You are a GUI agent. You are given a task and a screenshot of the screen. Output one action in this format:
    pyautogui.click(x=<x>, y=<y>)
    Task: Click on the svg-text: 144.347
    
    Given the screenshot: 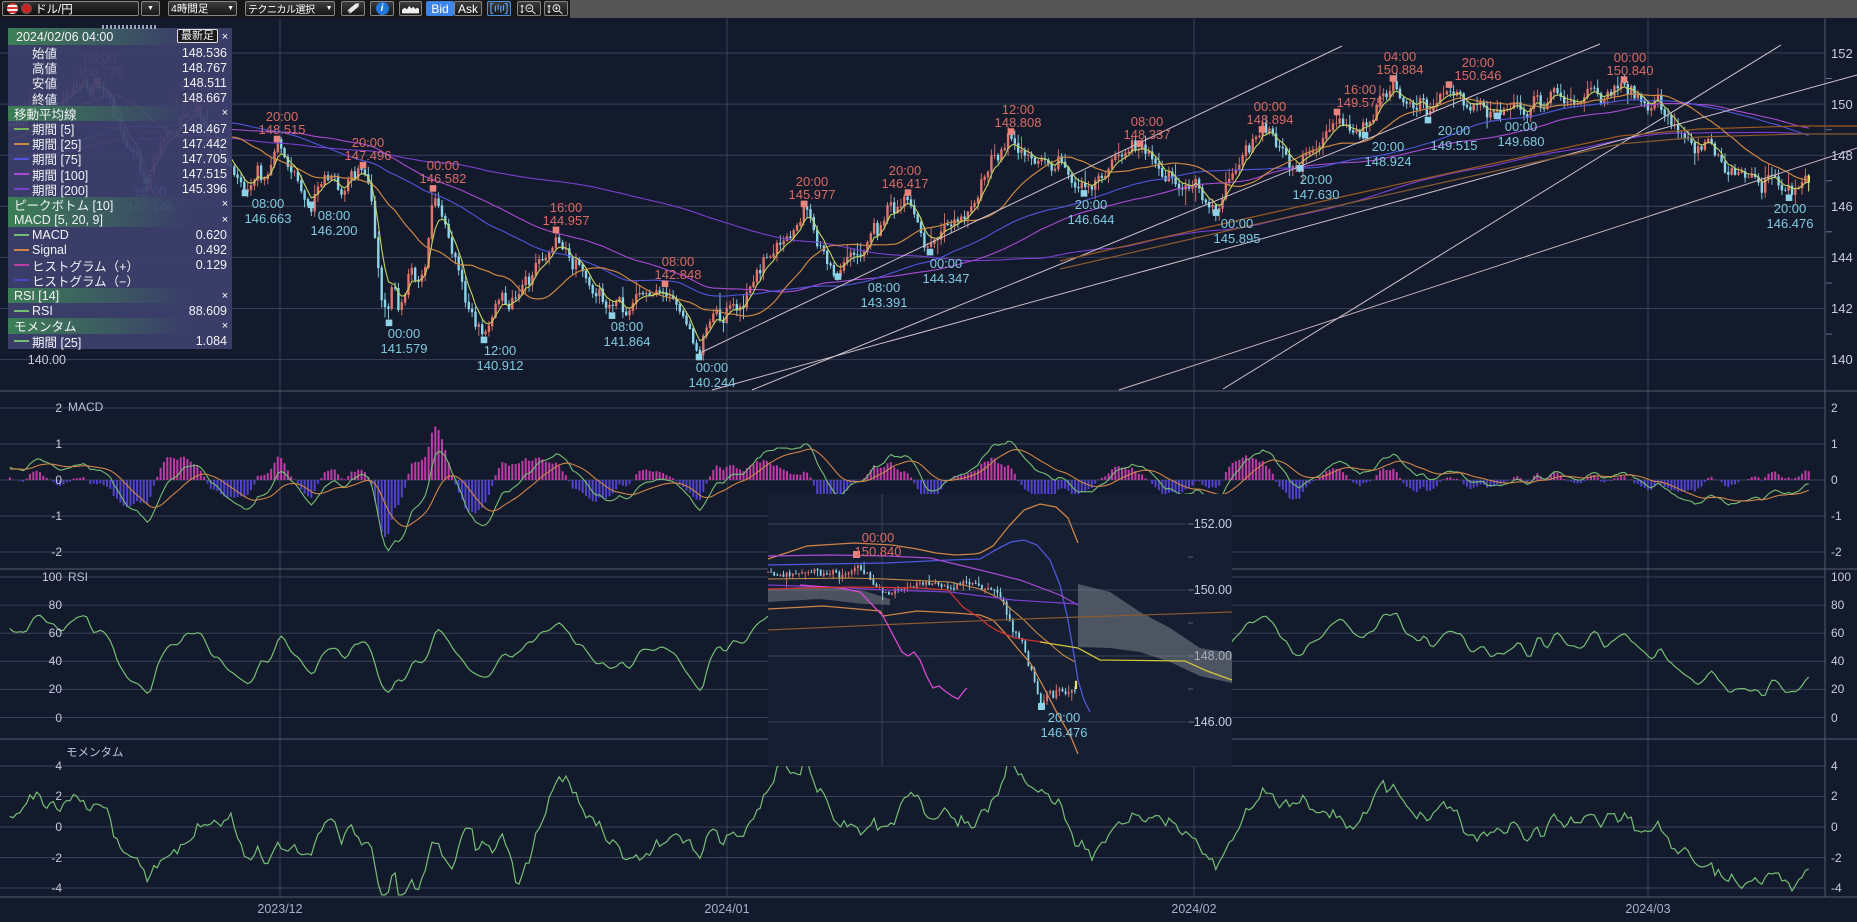 What is the action you would take?
    pyautogui.click(x=946, y=278)
    